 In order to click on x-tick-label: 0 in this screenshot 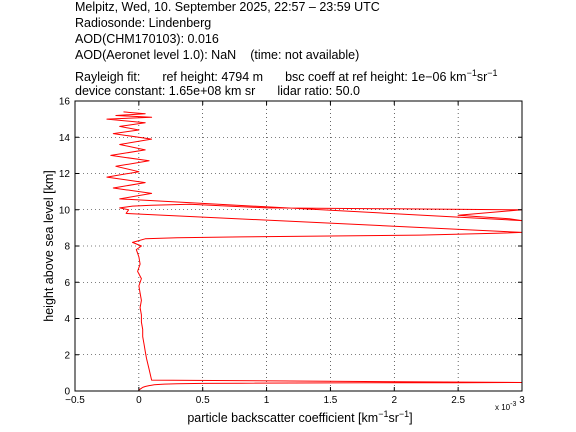, I will do `click(139, 400)`.